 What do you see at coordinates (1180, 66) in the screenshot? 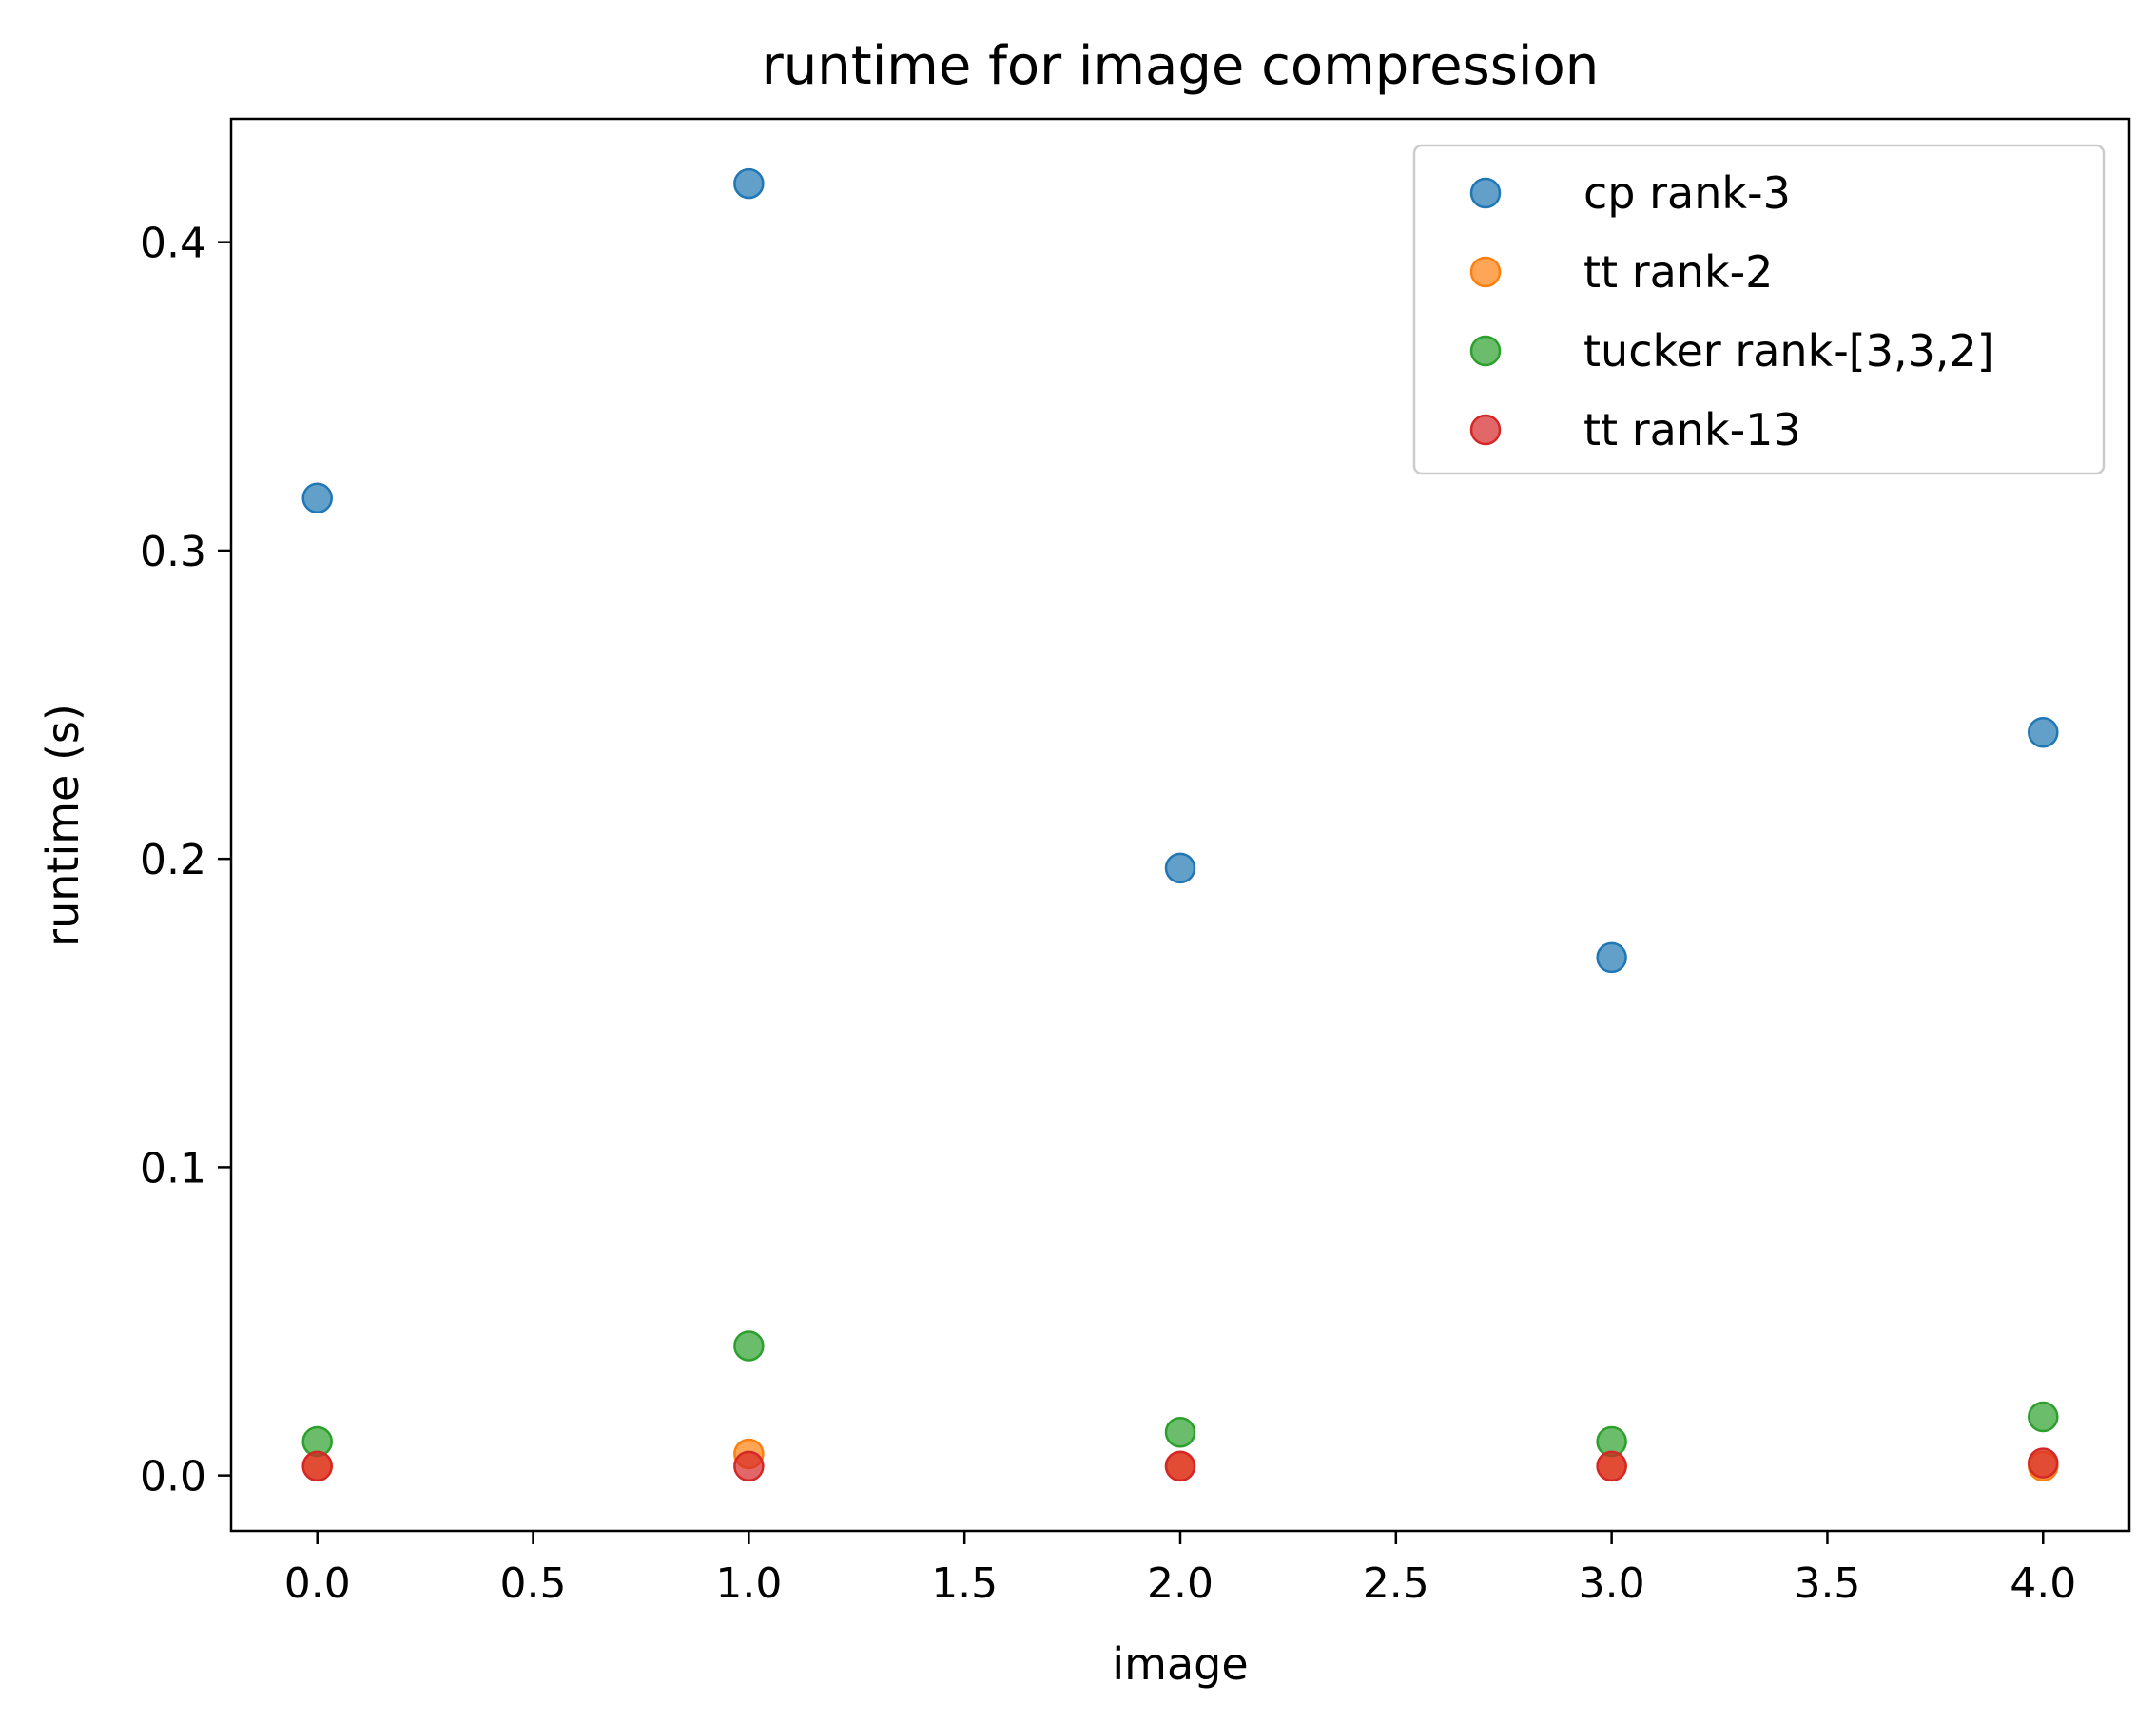
I see `chart-title: runtime for image compression` at bounding box center [1180, 66].